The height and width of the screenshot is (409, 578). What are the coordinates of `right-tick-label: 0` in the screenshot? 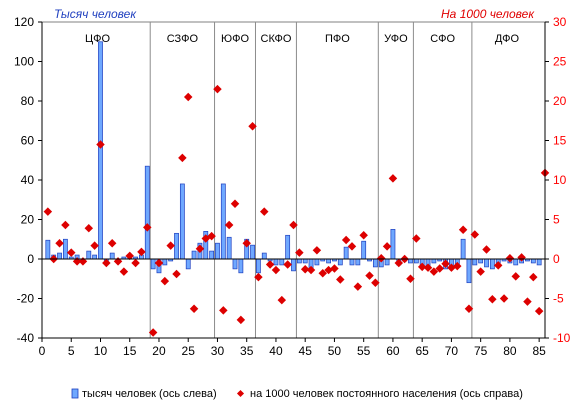 It's located at (556, 259).